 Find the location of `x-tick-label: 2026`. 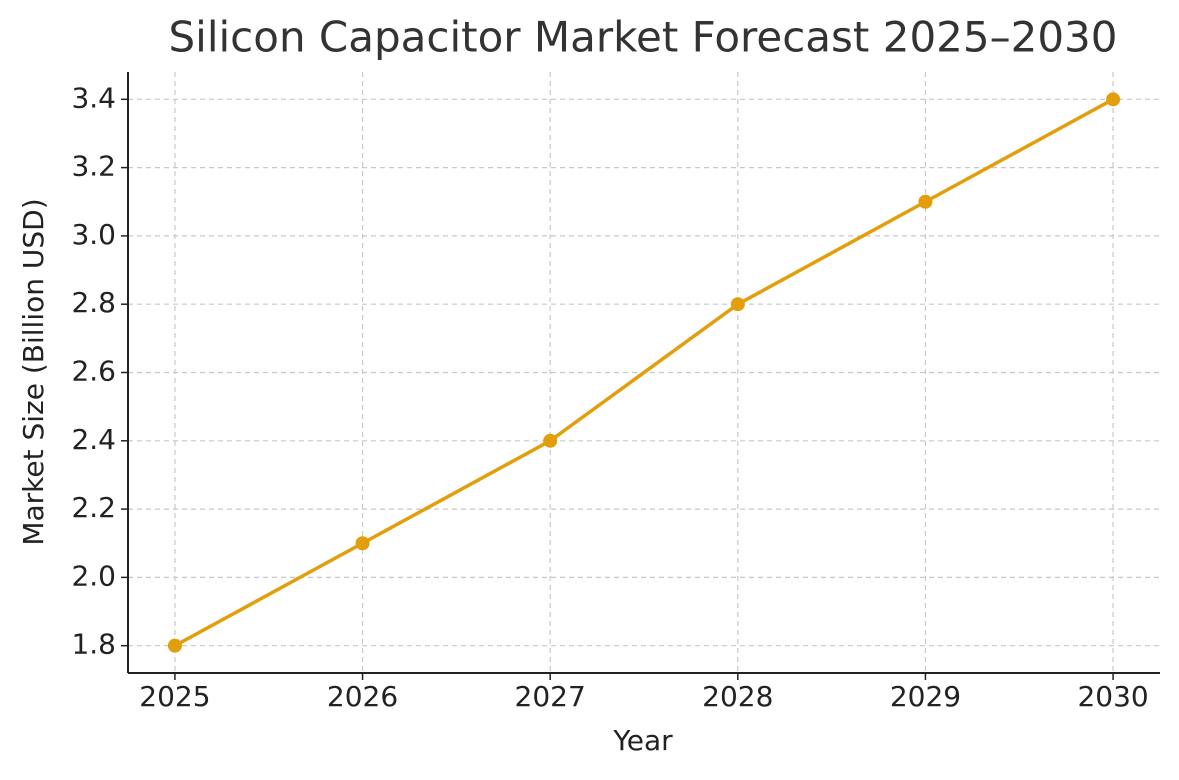

x-tick-label: 2026 is located at coordinates (362, 696).